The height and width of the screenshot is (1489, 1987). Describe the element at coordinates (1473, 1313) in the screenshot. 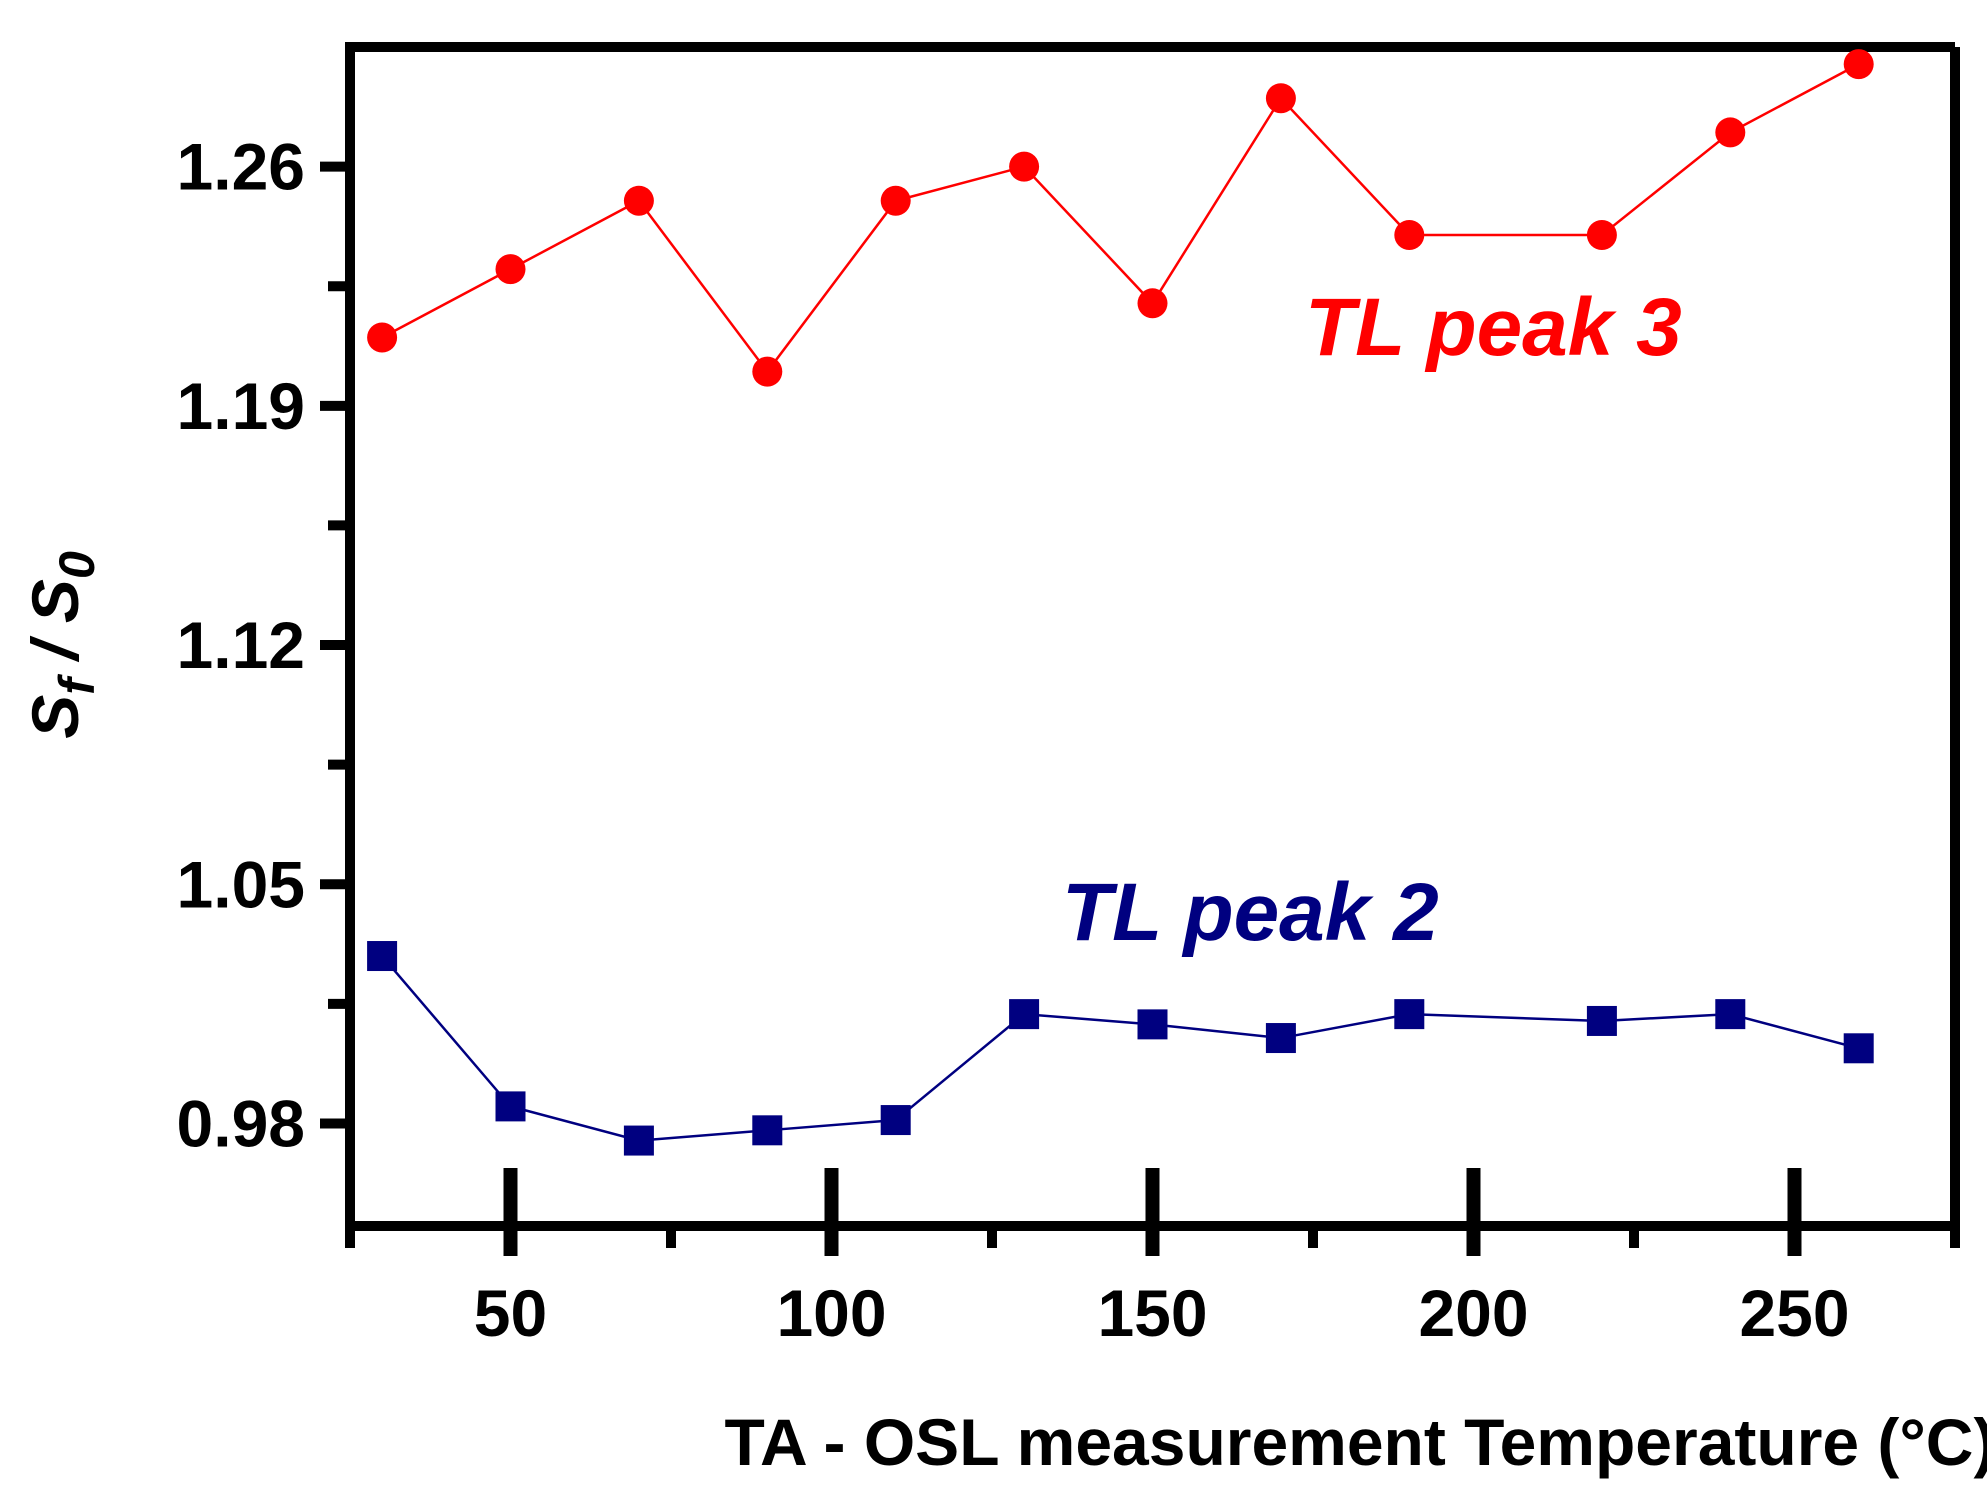

I see `x-tick-label: 200` at that location.